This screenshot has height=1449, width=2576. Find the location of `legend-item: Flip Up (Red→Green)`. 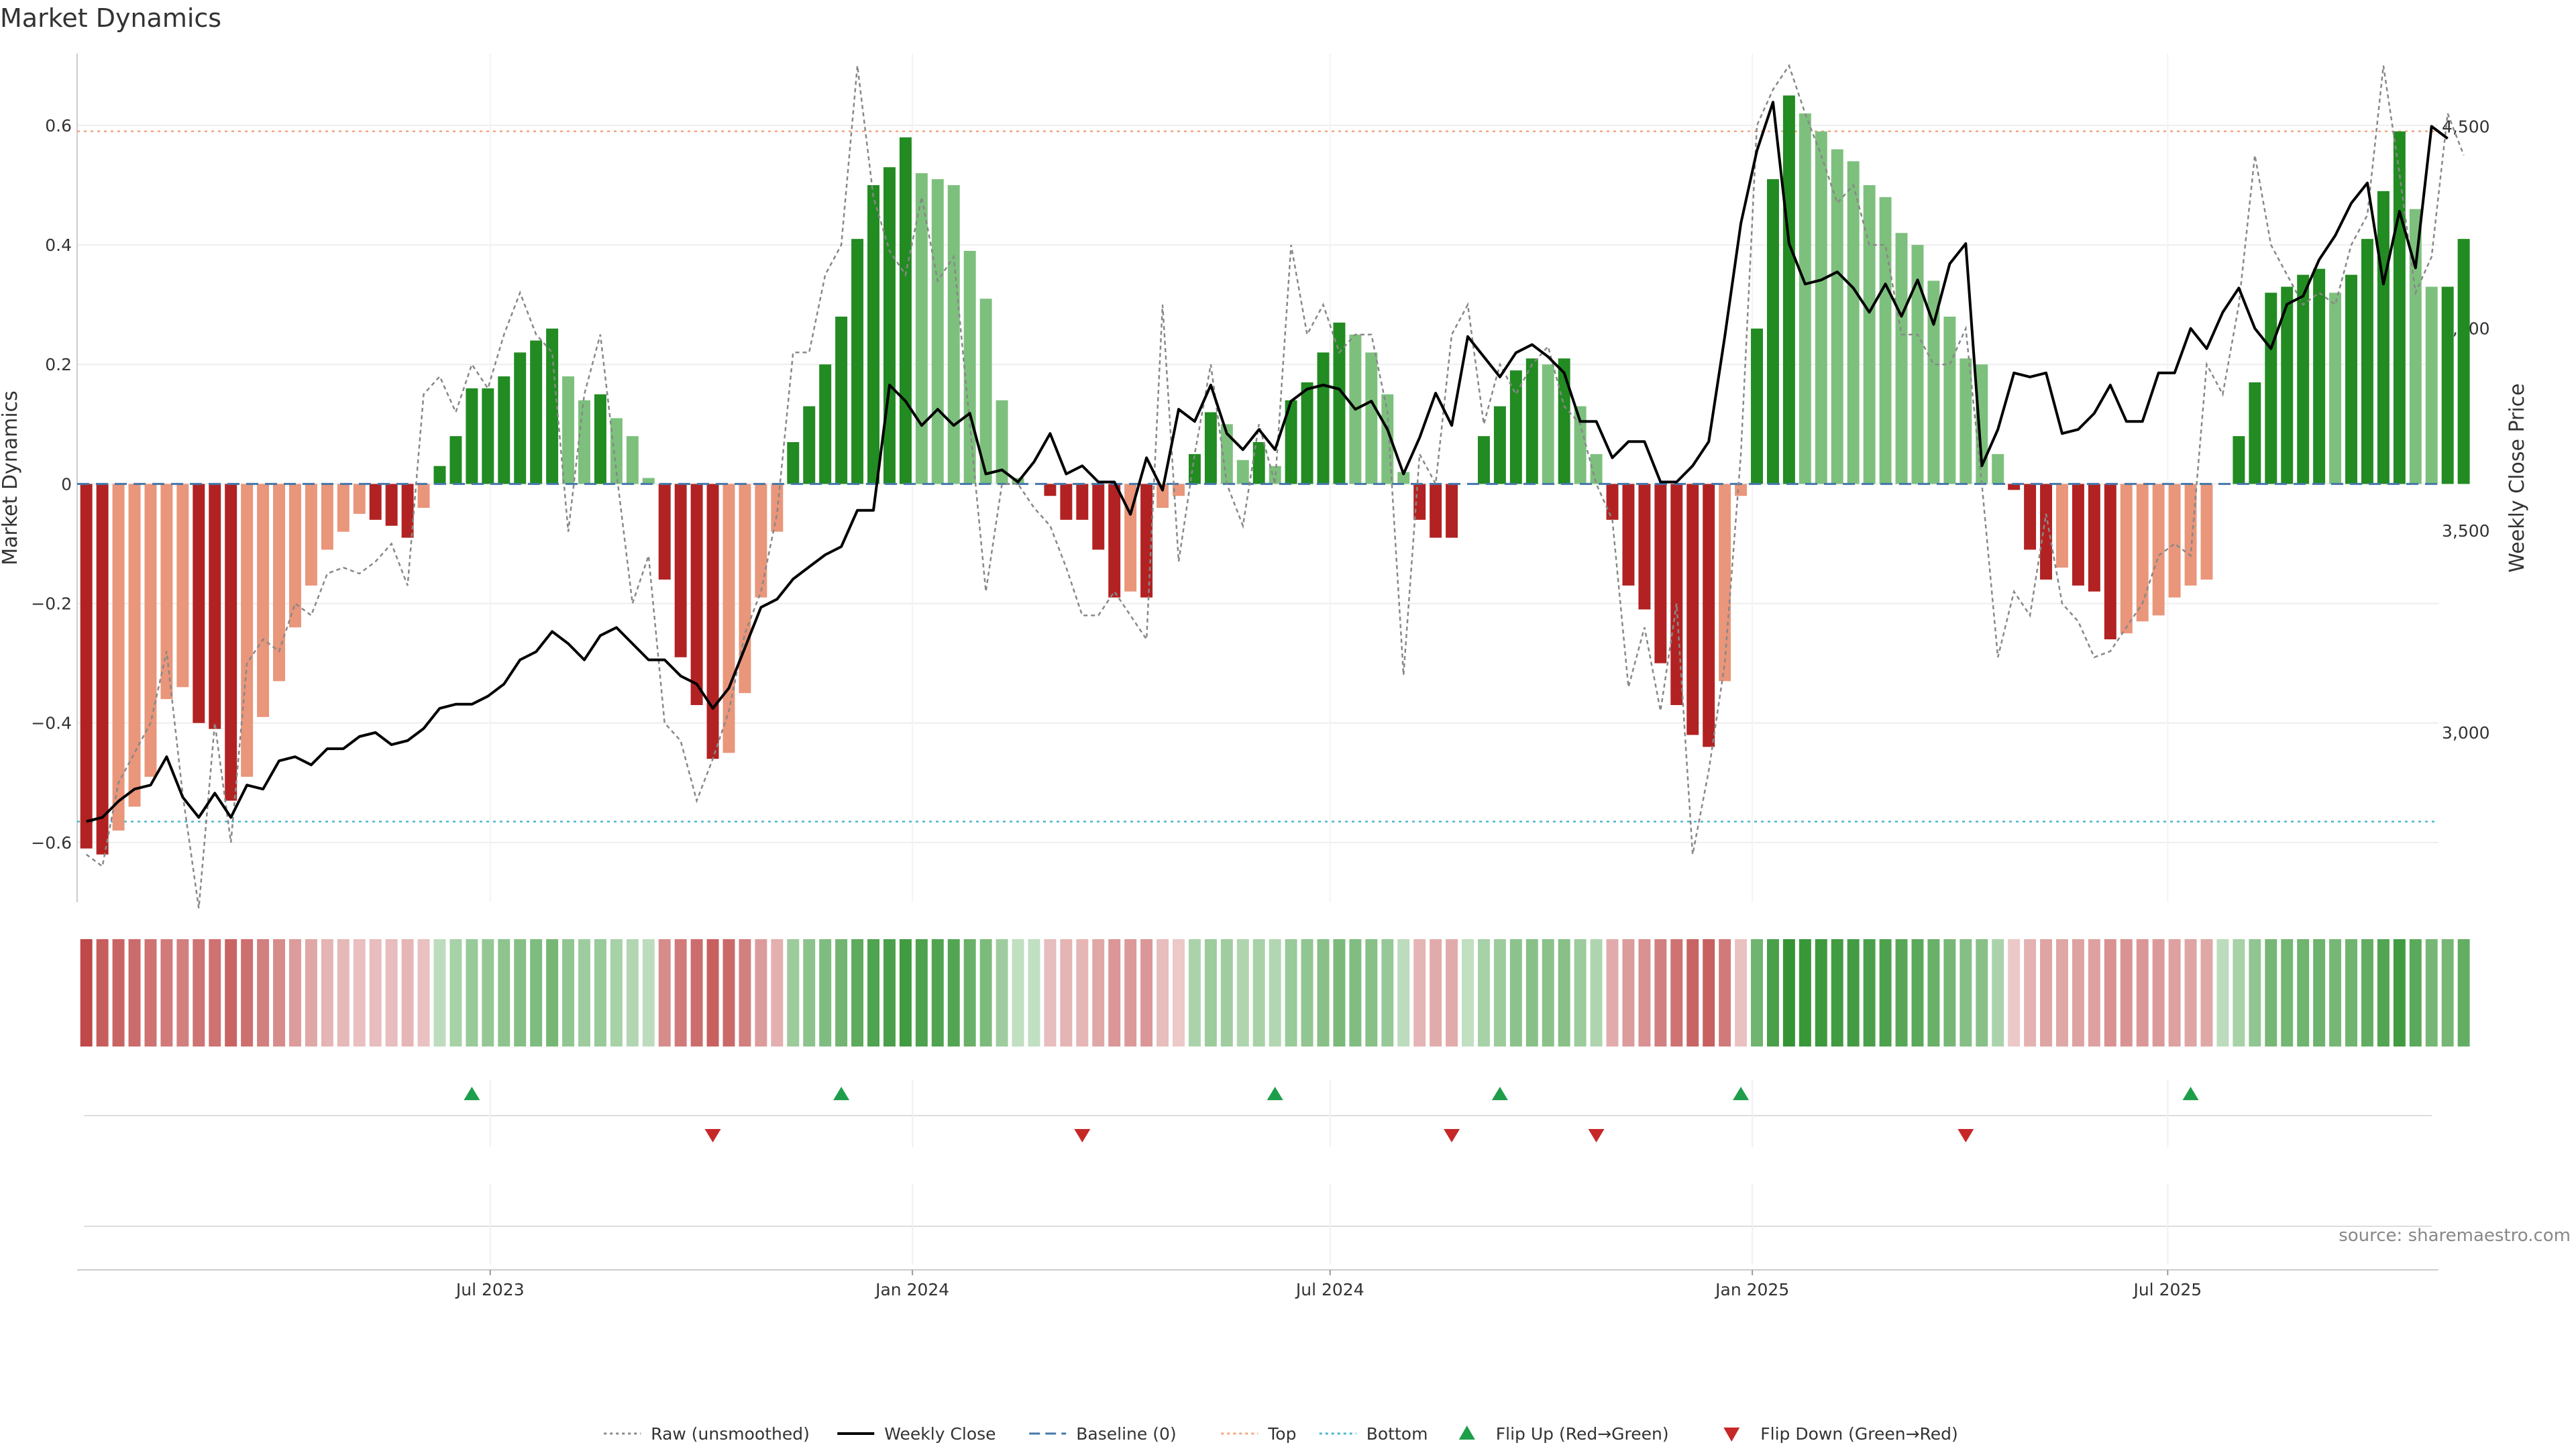

legend-item: Flip Up (Red→Green) is located at coordinates (1563, 1434).